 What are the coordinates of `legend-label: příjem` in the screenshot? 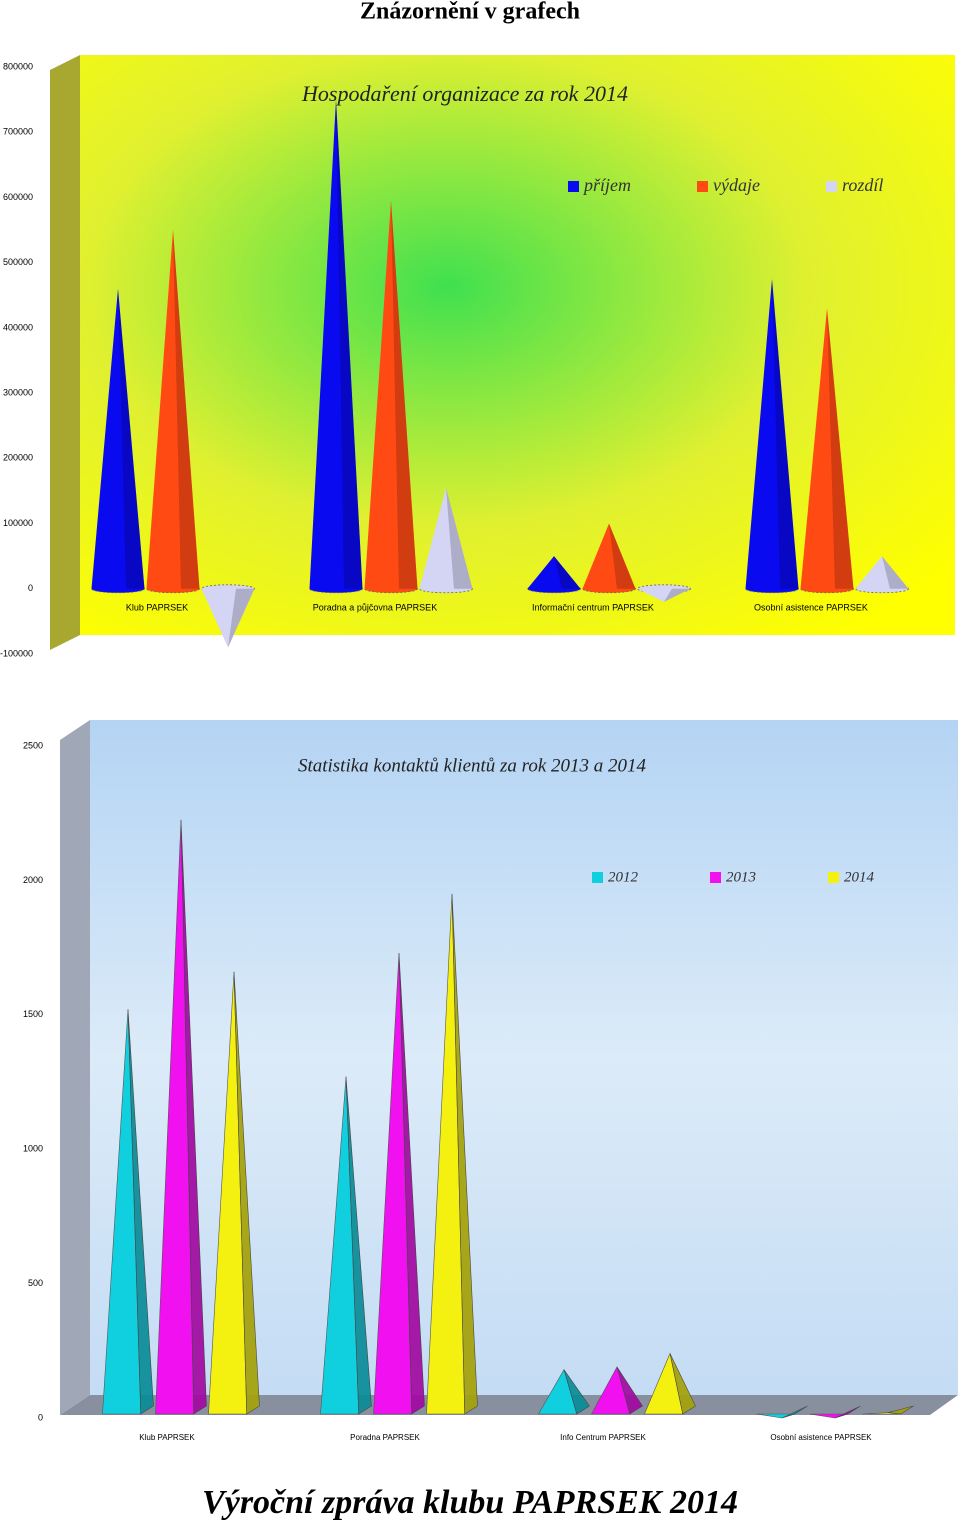 It's located at (606, 185).